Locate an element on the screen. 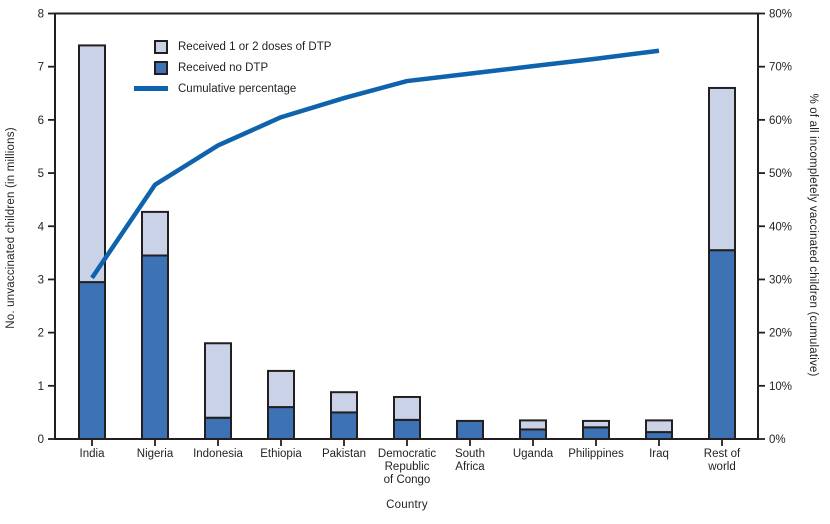 The image size is (830, 524). bar-nigeria-received-1-or-2-doses-of-dtp is located at coordinates (155, 233).